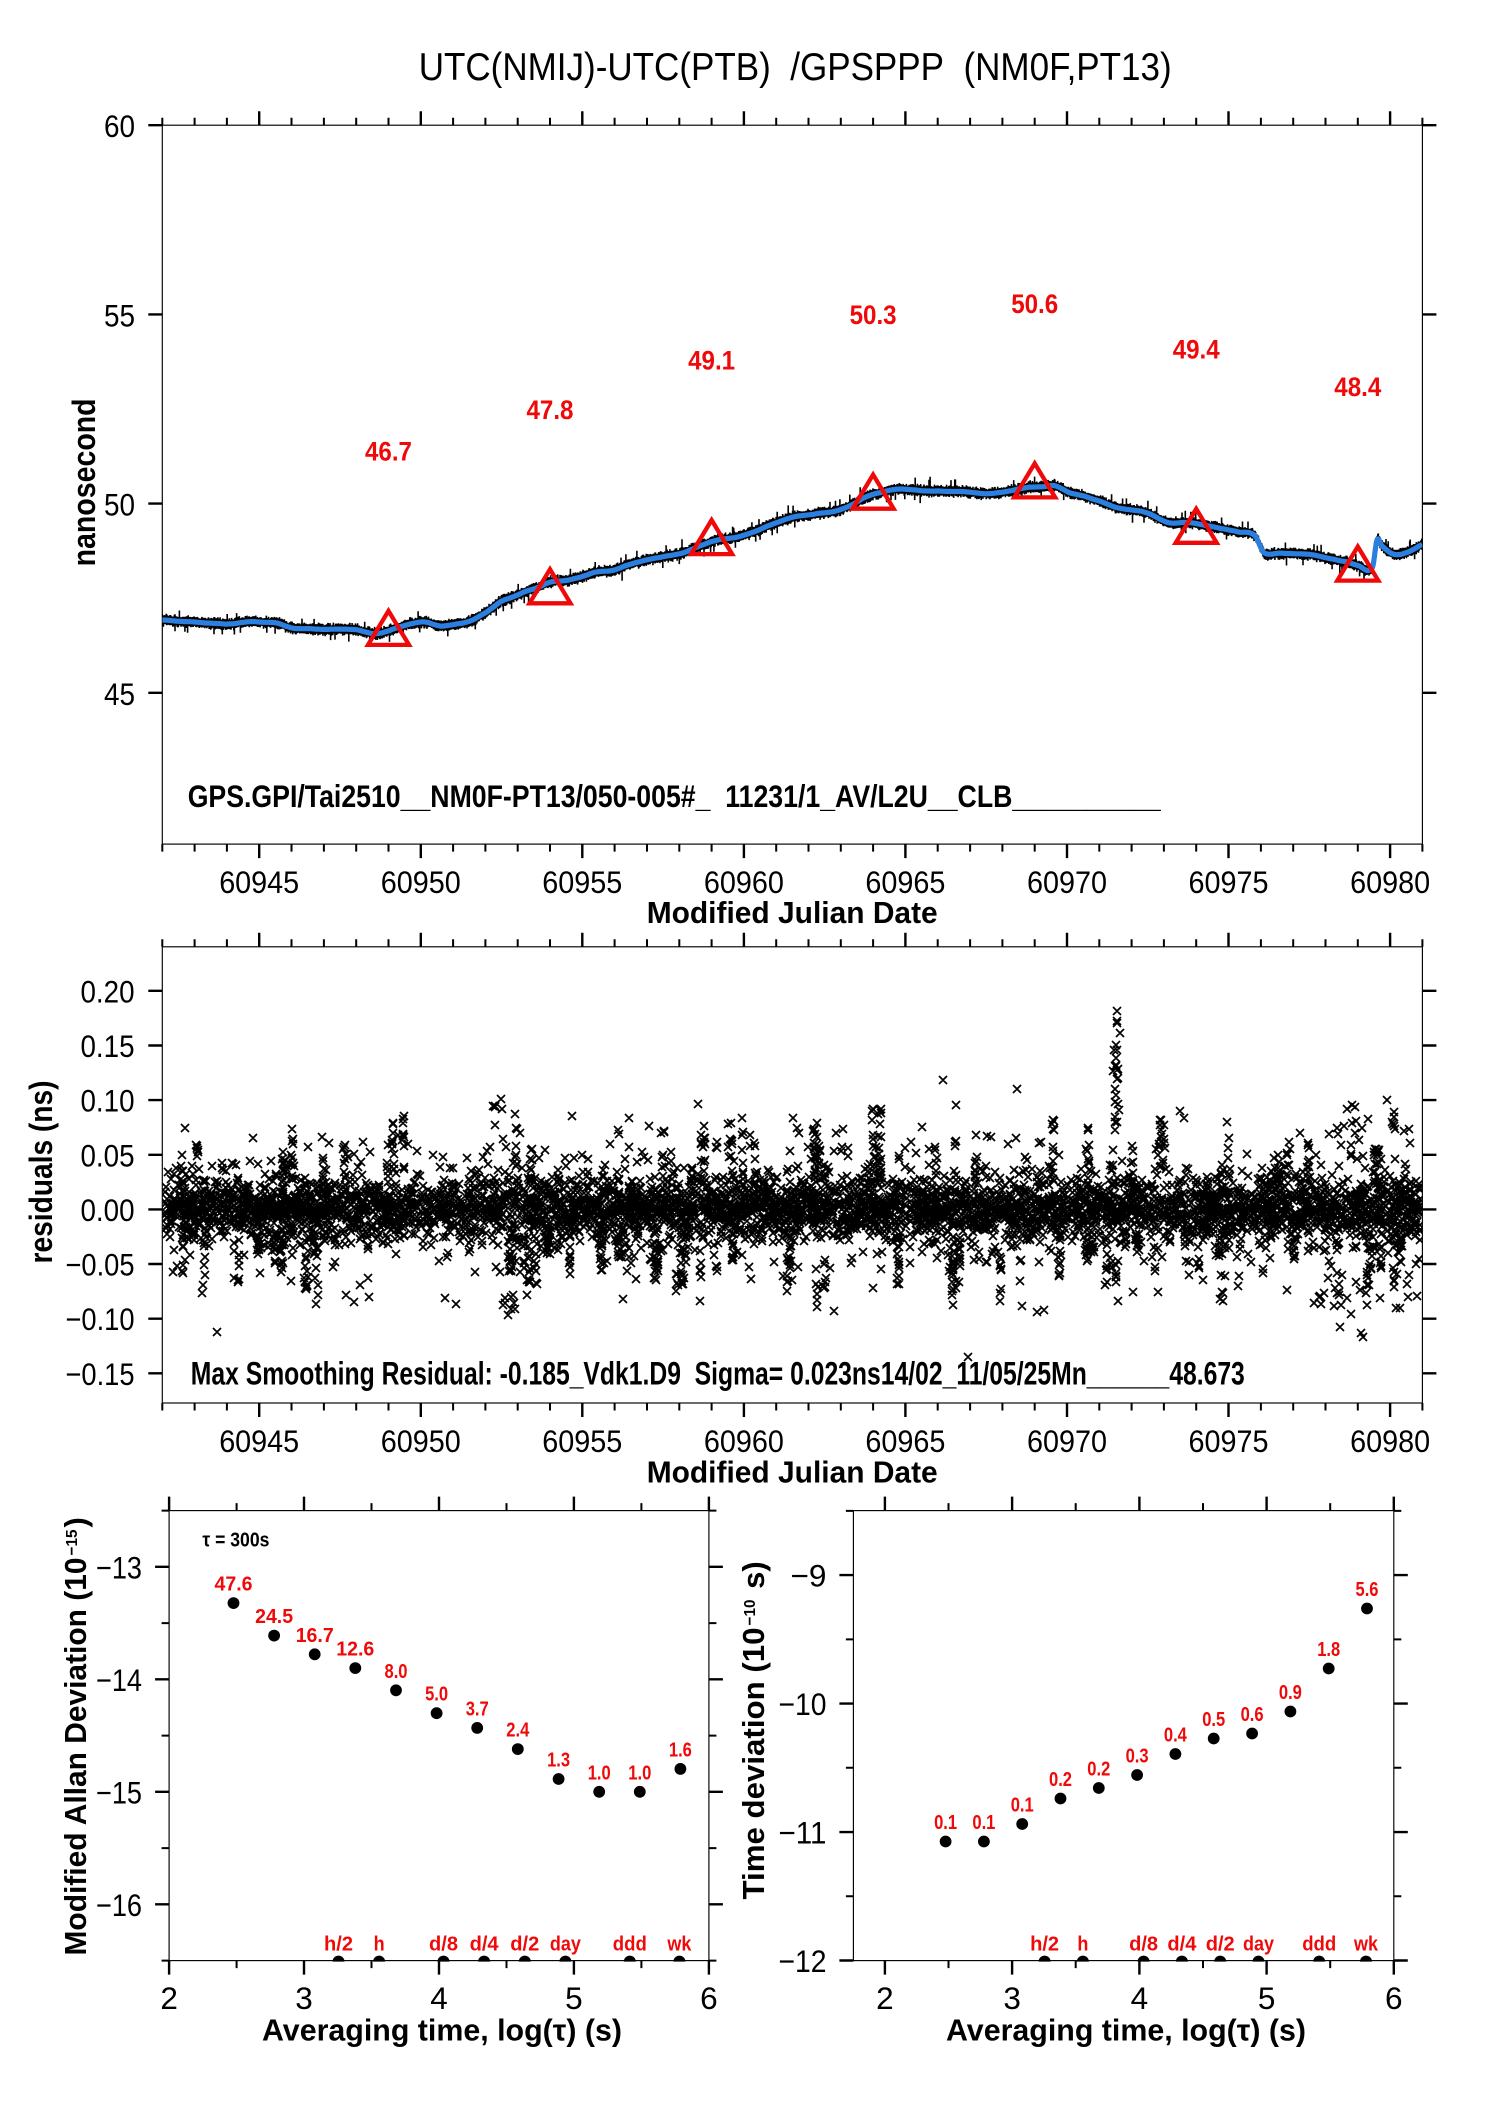 Image resolution: width=1488 pixels, height=2105 pixels. I want to click on svg-text: 48.4, so click(1357, 387).